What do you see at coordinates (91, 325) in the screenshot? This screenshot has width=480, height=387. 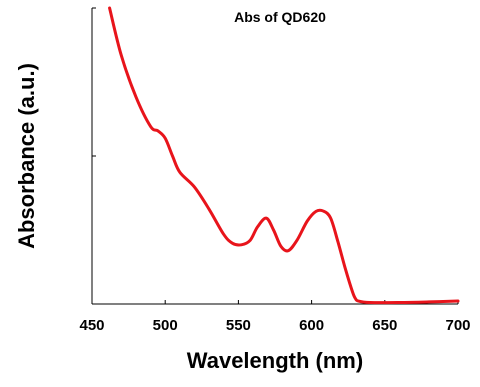 I see `x-tick-label: 450` at bounding box center [91, 325].